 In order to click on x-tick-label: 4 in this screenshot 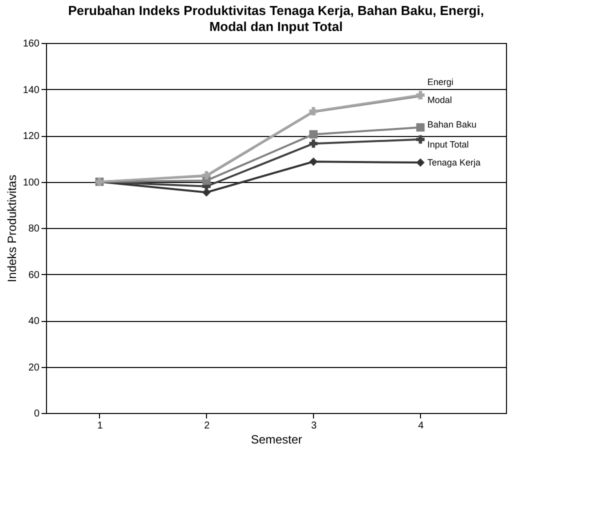, I will do `click(421, 426)`.